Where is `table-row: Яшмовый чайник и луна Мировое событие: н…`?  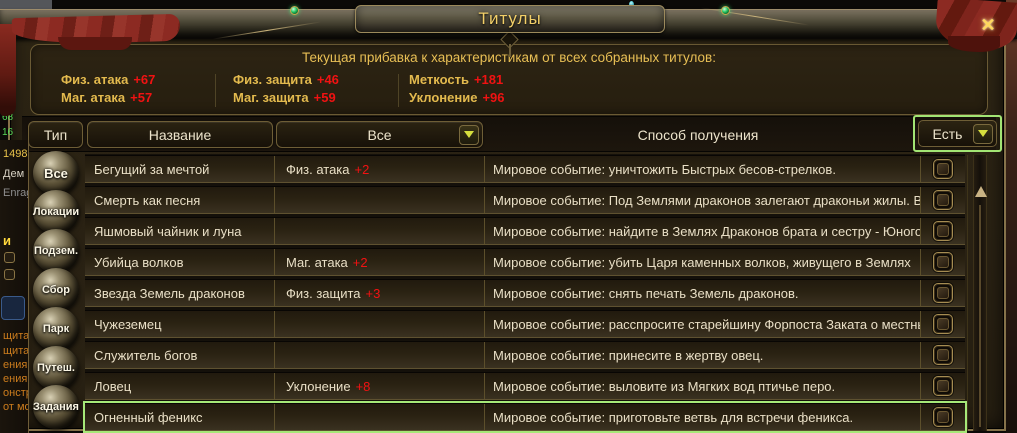
table-row: Яшмовый чайник и луна Мировое событие: н… is located at coordinates (525, 231).